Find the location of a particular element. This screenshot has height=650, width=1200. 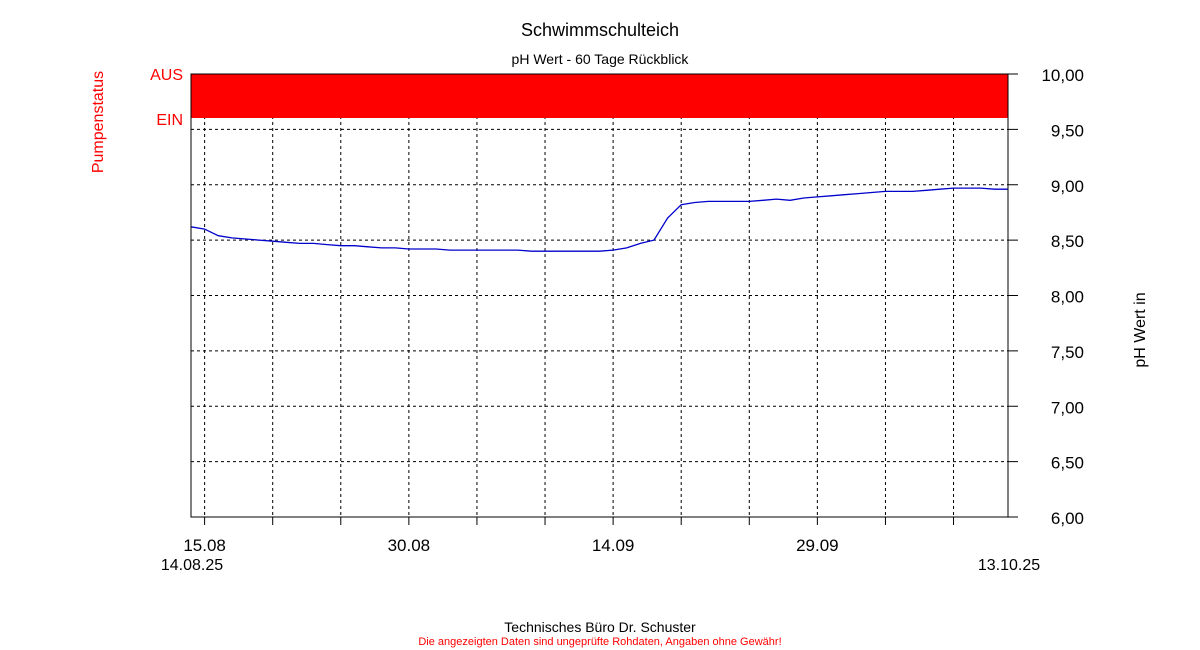

y-tick-label: 9,50 is located at coordinates (1067, 130).